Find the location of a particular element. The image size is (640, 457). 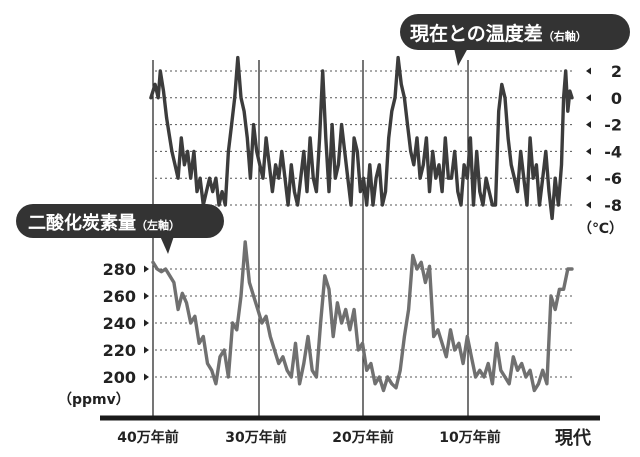

x-tick-400k: 40万年前 is located at coordinates (147, 437).